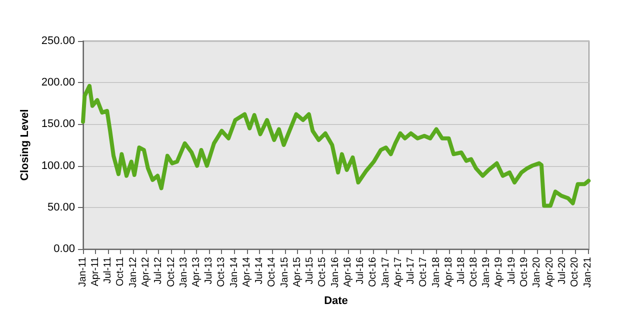 Image resolution: width=621 pixels, height=320 pixels. What do you see at coordinates (360, 270) in the screenshot?
I see `x-tick-label: Jul-16` at bounding box center [360, 270].